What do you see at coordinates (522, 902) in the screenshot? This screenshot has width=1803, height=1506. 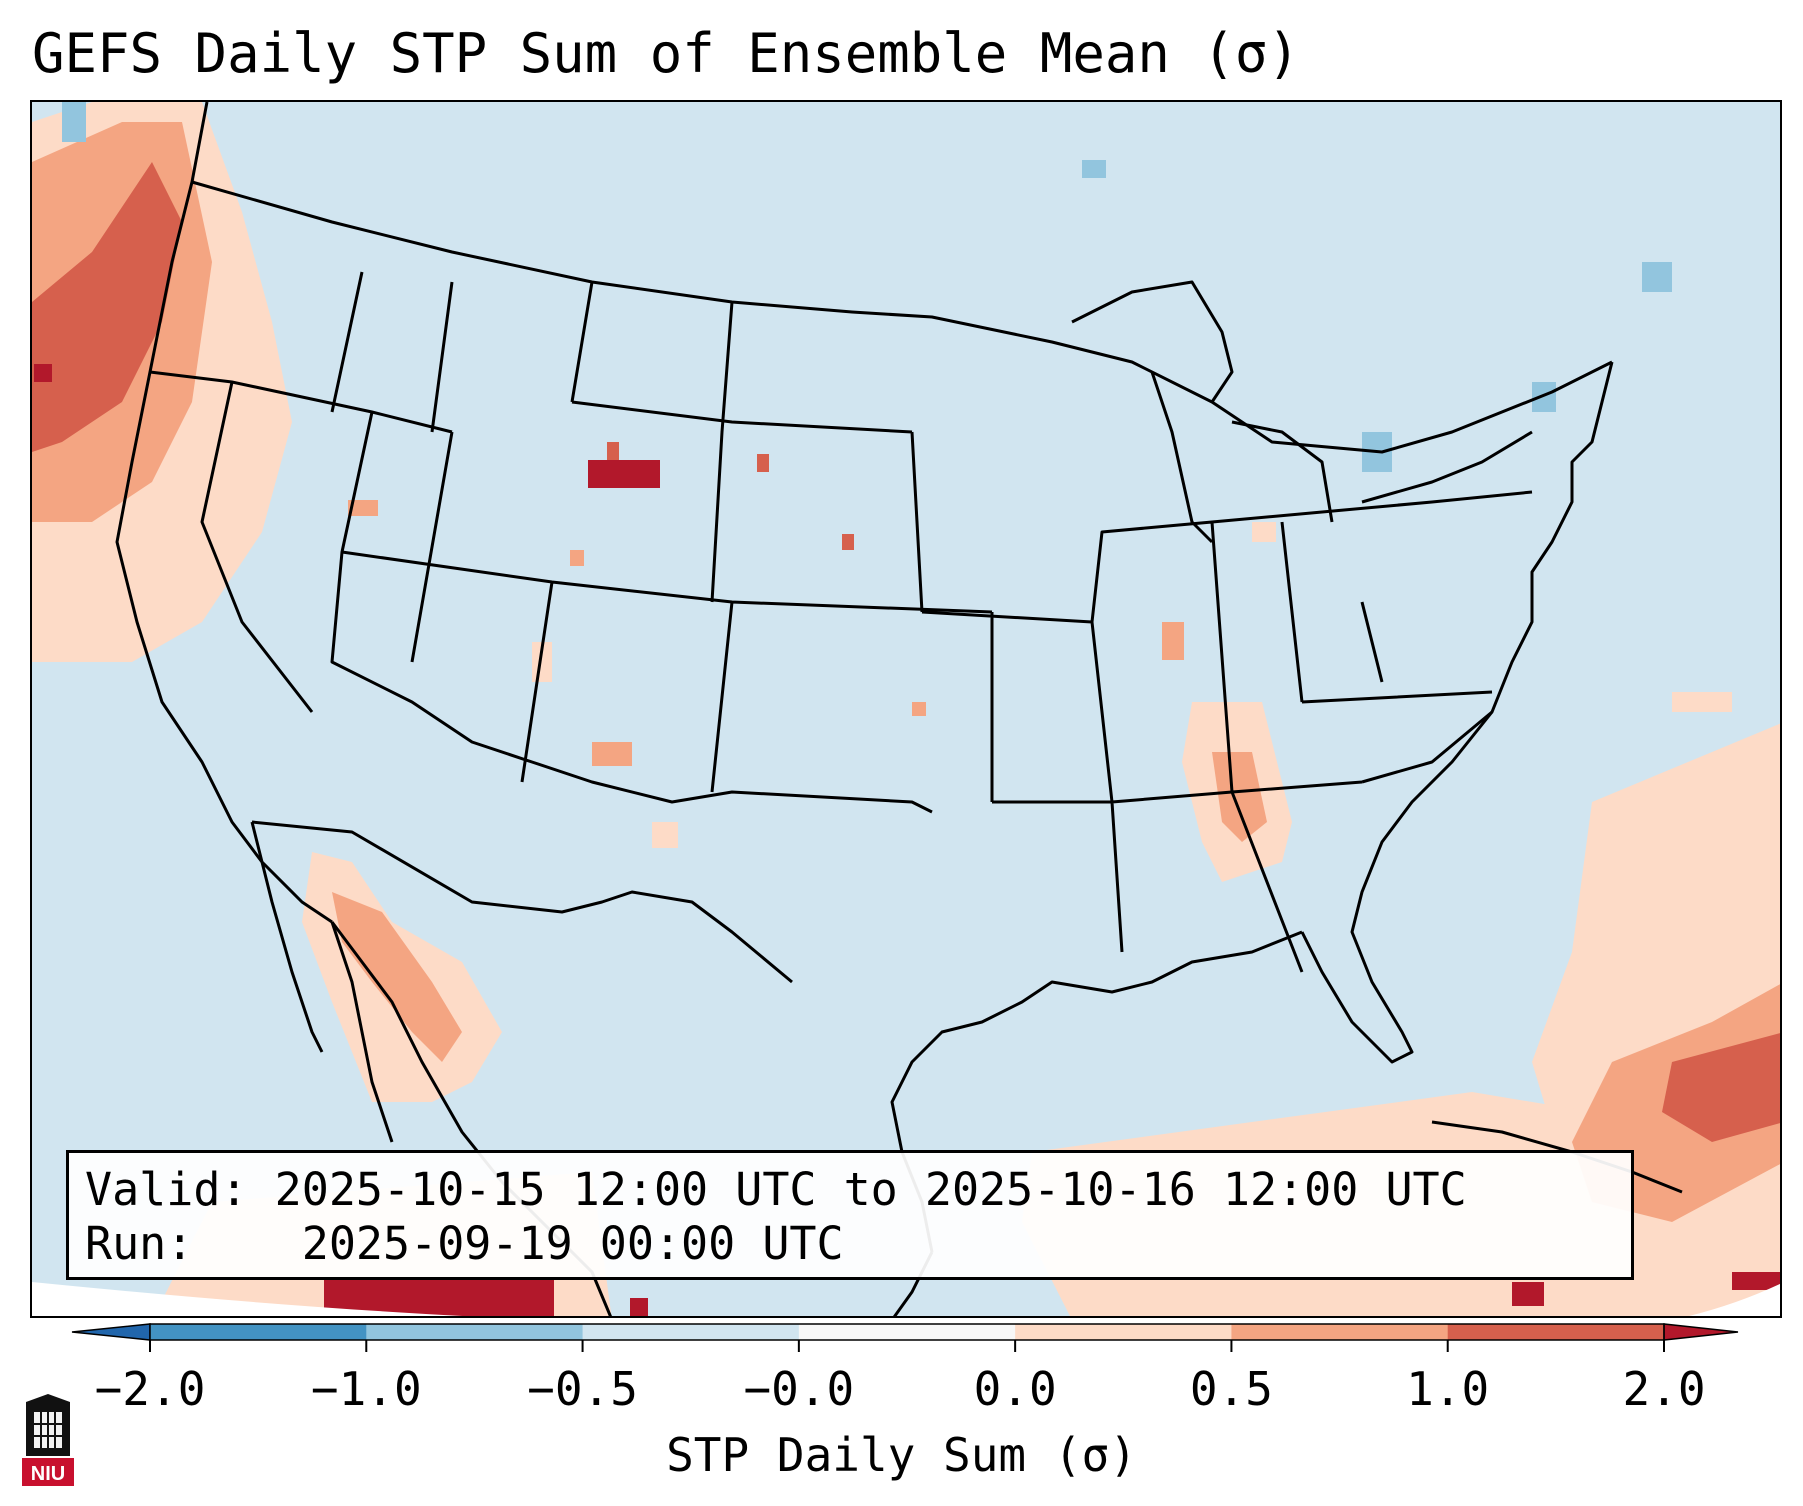 I see `usa-mexico-border` at bounding box center [522, 902].